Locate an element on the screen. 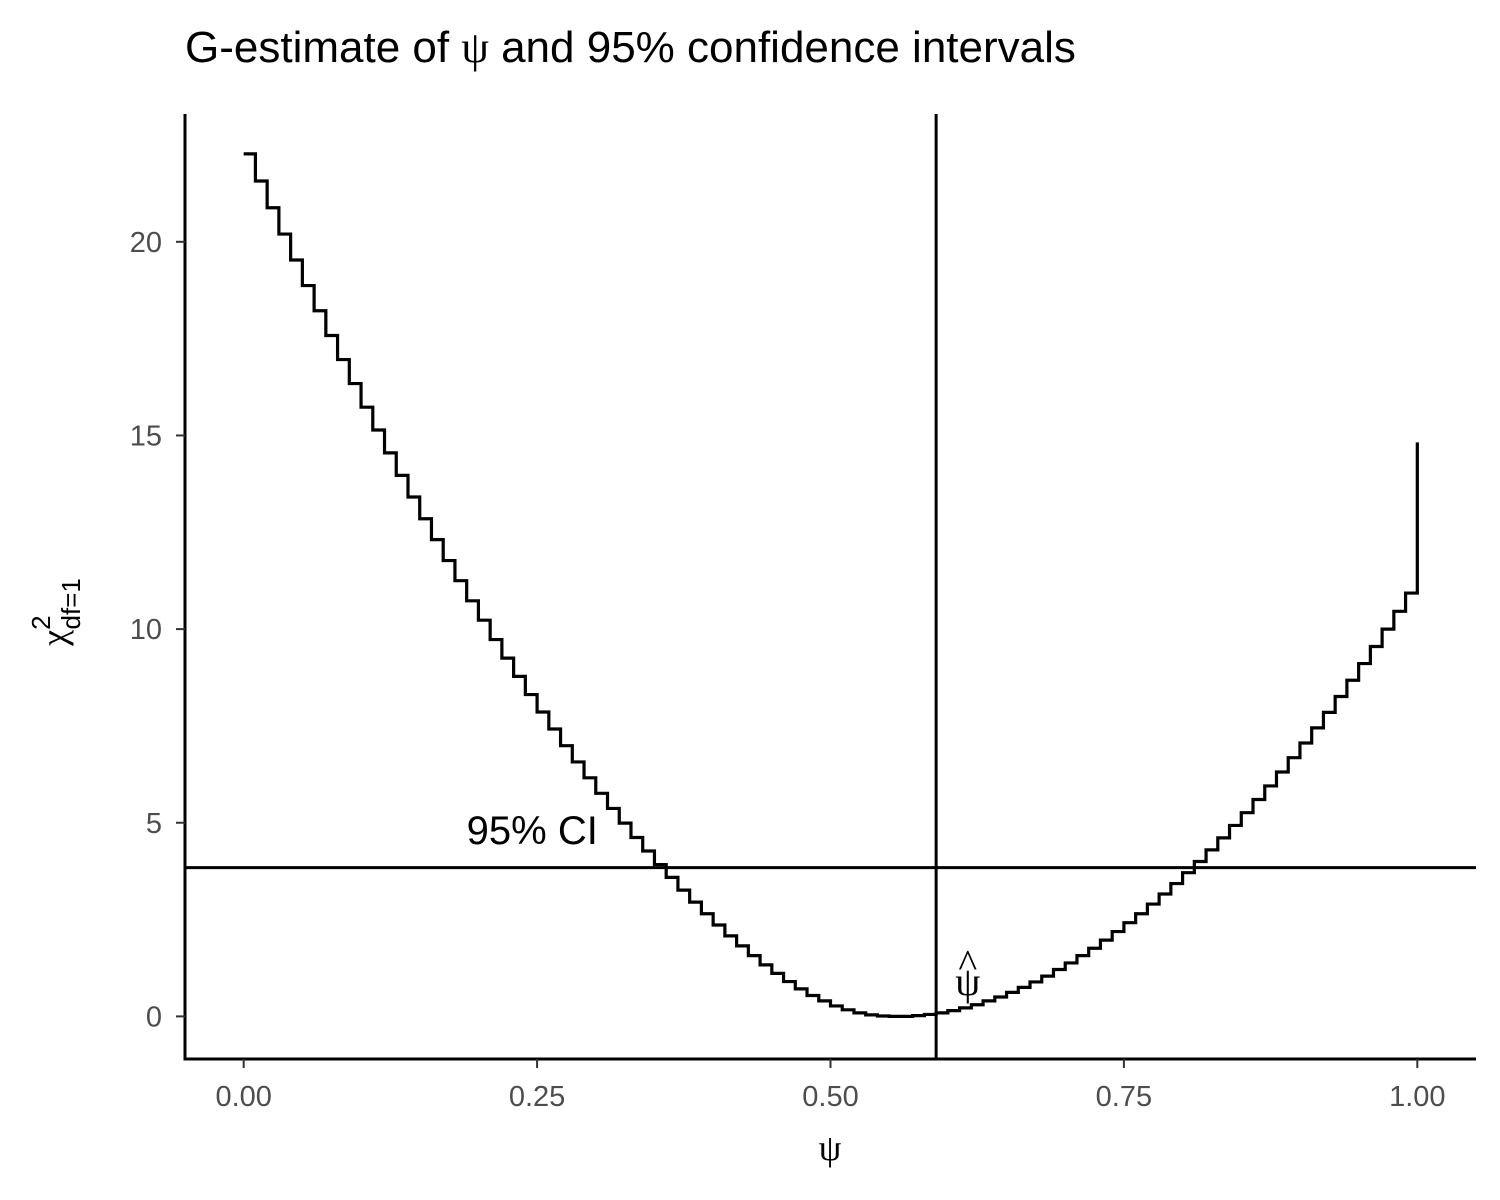  chart-title-psi: ψ is located at coordinates (475, 47).